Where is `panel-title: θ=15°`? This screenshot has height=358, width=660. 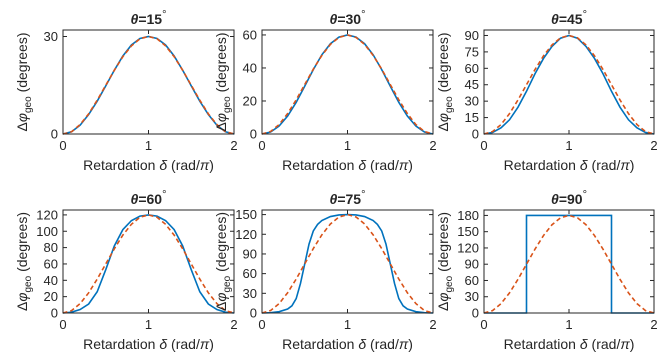 panel-title: θ=15° is located at coordinates (149, 18).